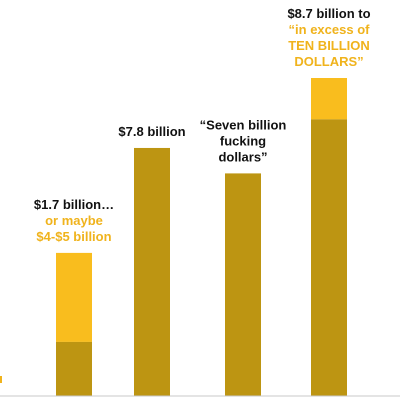  I want to click on bar-3-label-line-3: dollars”, so click(242, 156).